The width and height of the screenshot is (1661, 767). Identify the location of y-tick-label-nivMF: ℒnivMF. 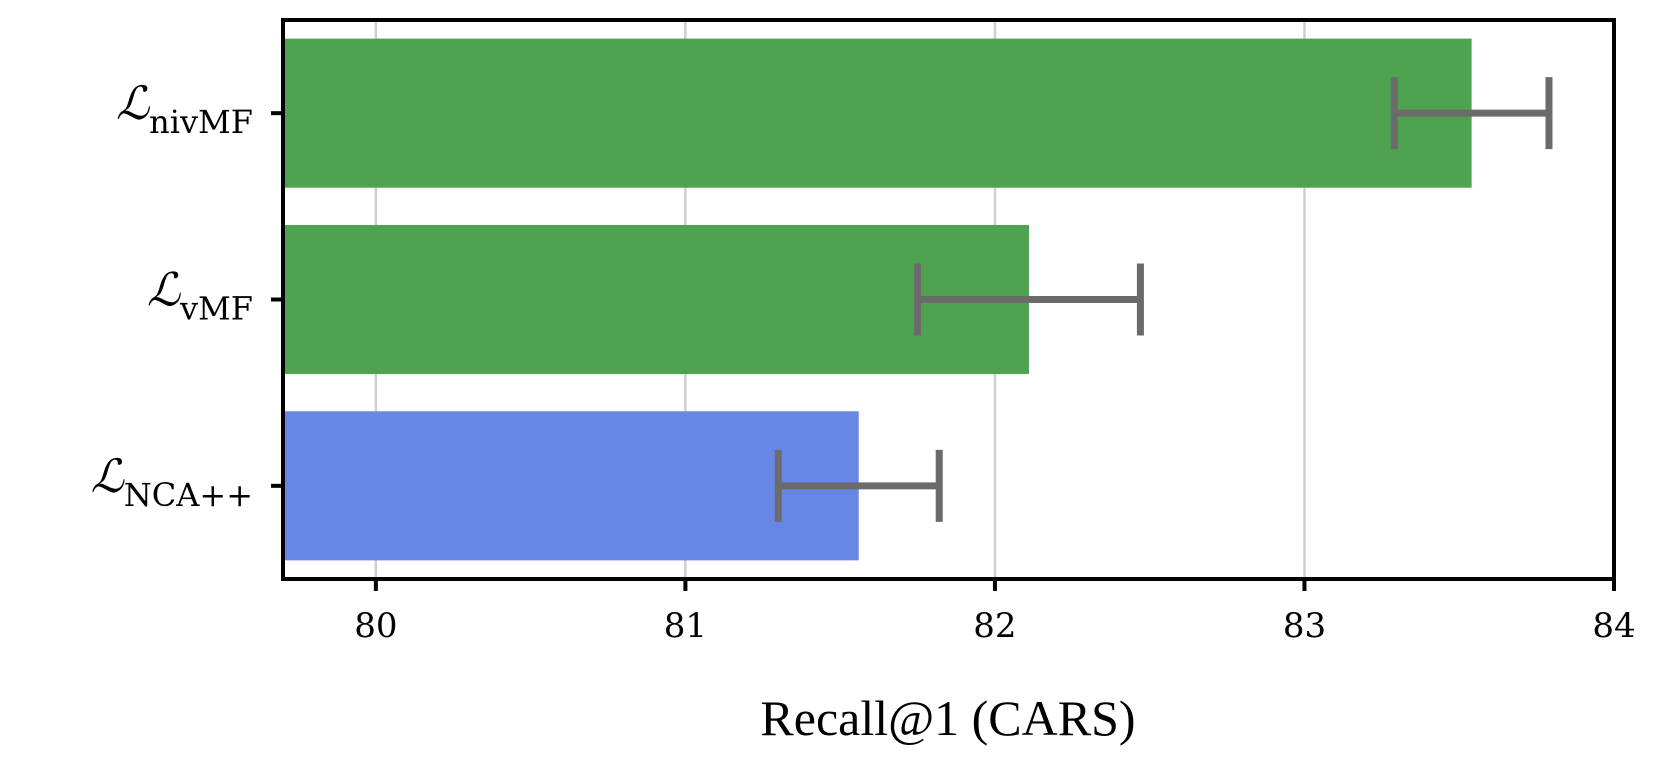
(184, 108).